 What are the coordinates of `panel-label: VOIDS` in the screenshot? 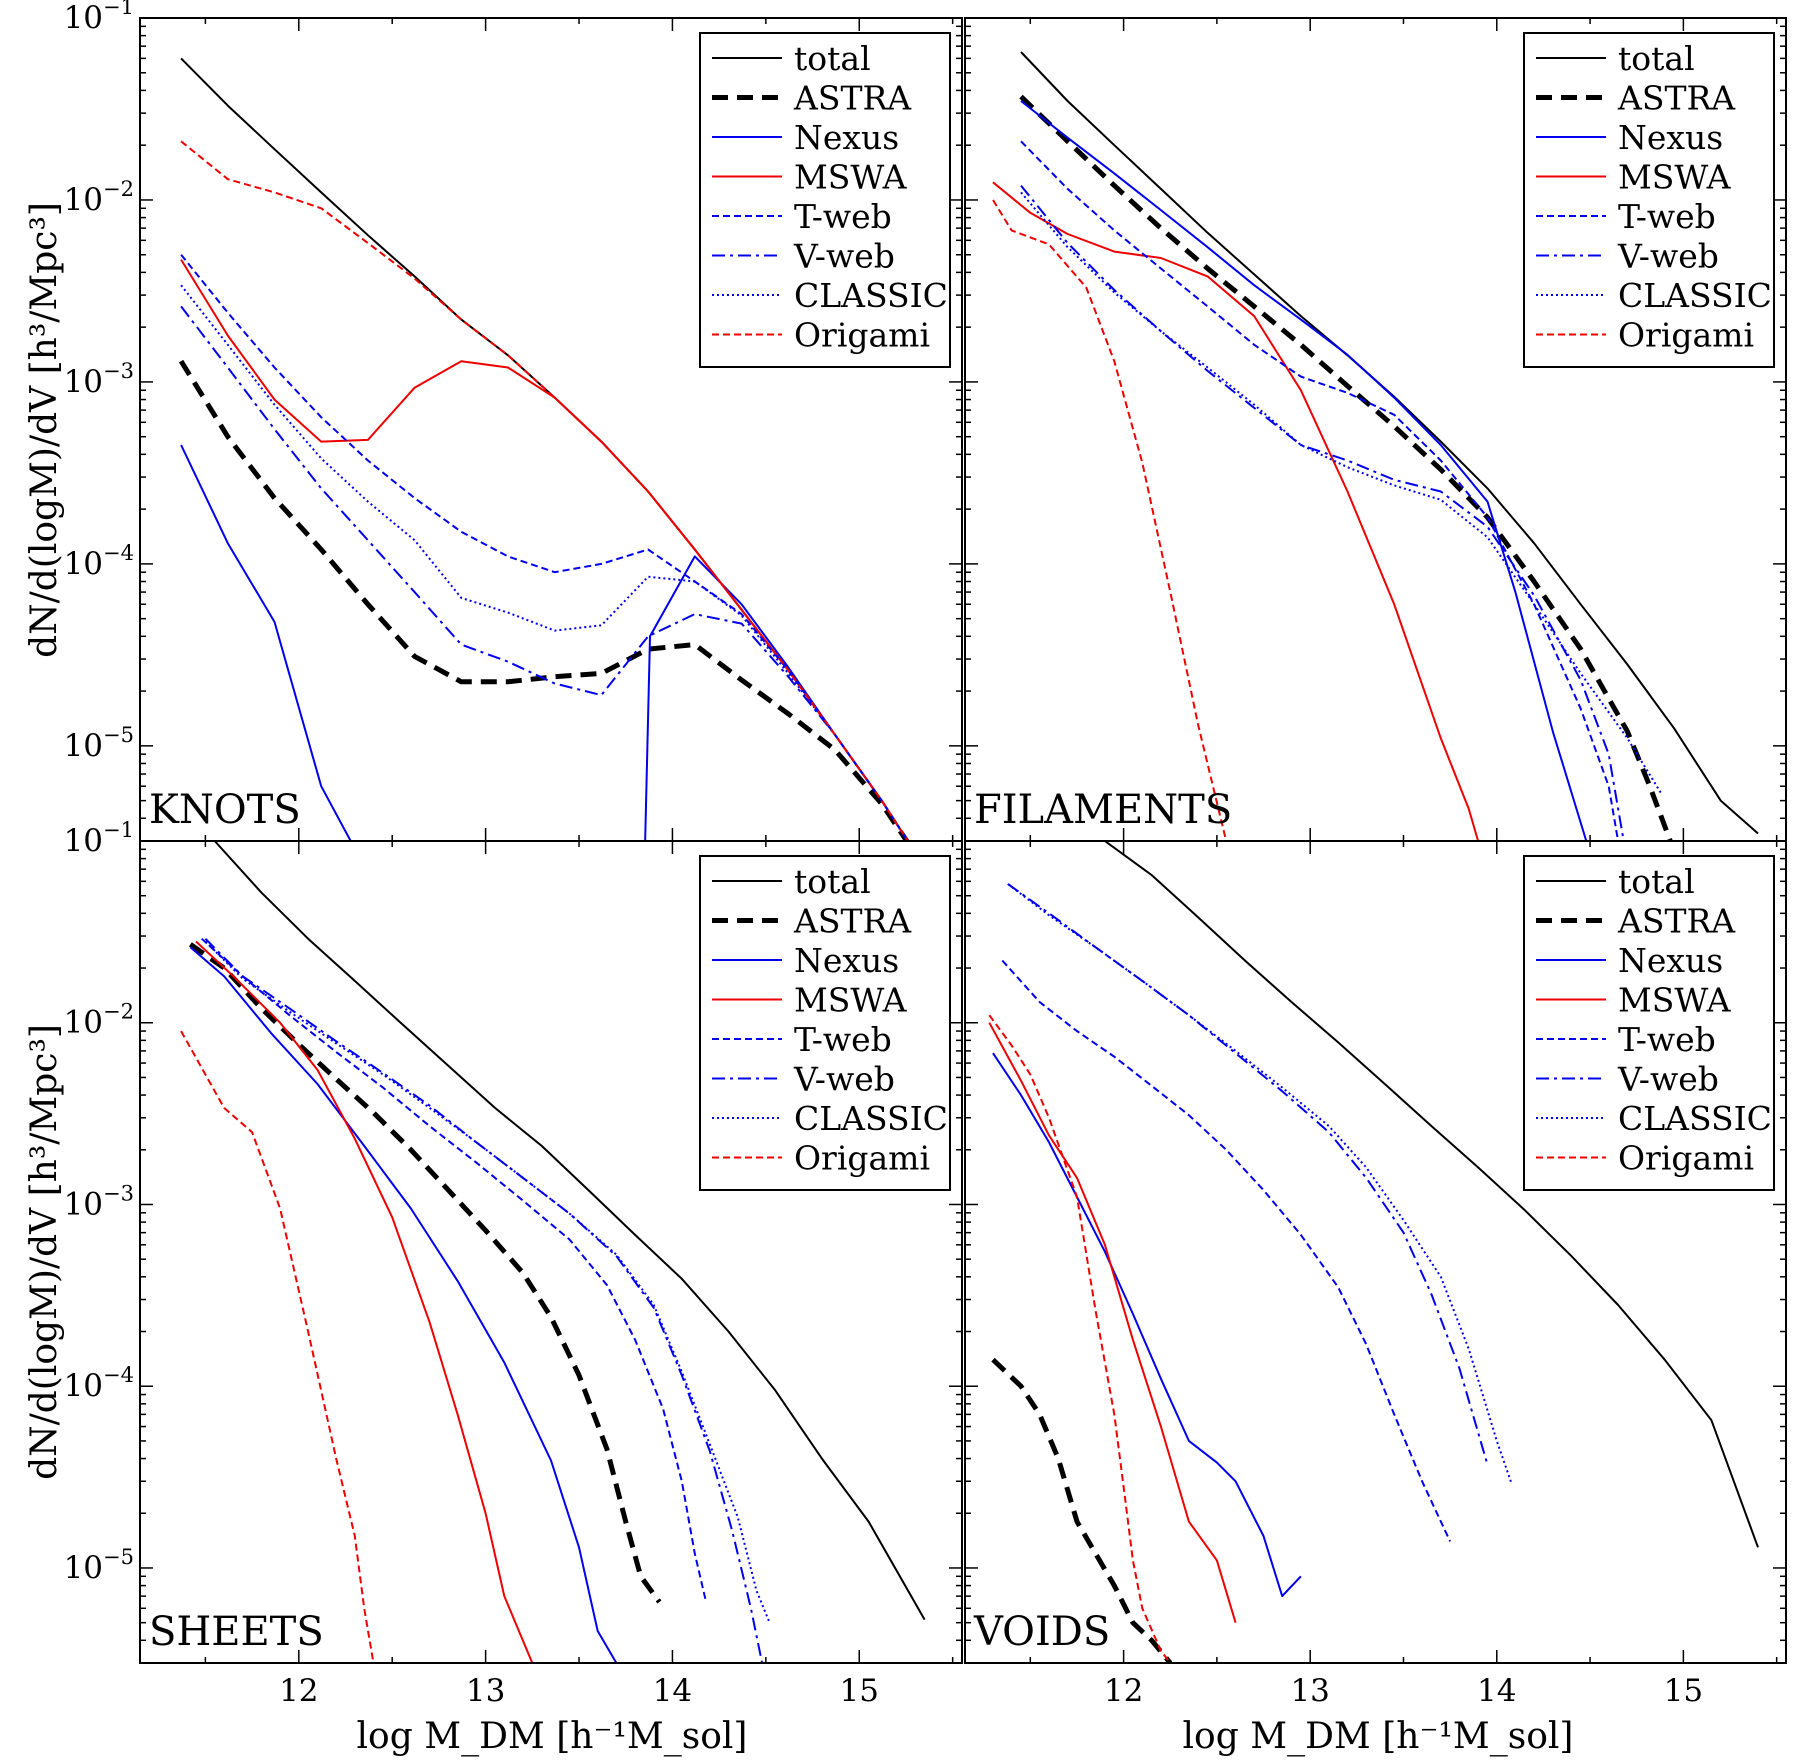 It's located at (1041, 1632).